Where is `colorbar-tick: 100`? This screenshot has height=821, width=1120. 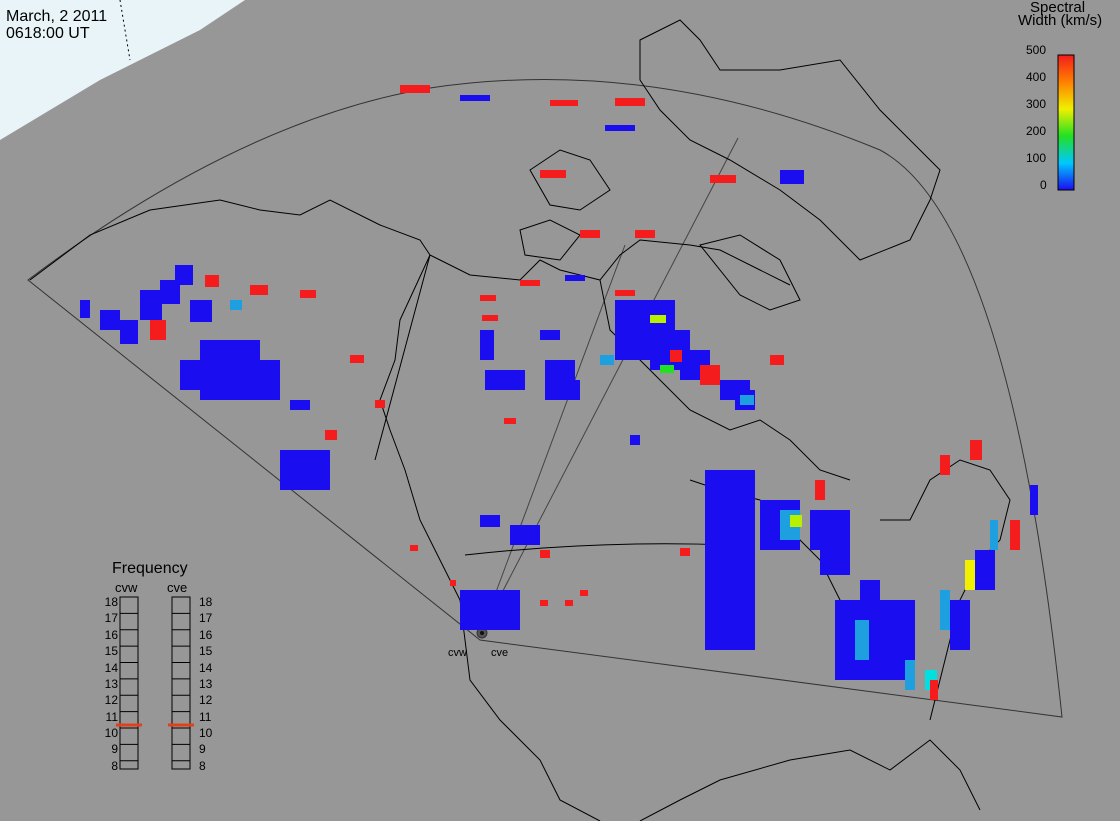 colorbar-tick: 100 is located at coordinates (1036, 158).